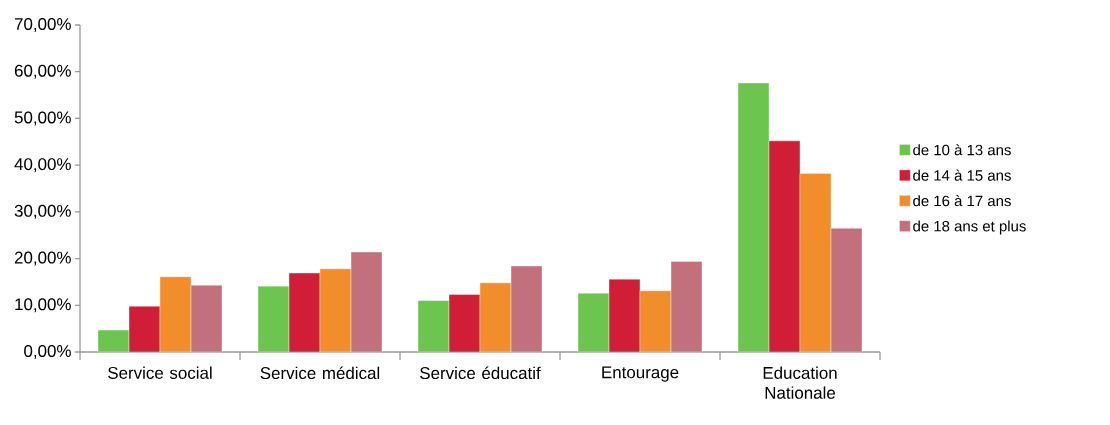 The image size is (1110, 425). What do you see at coordinates (42, 211) in the screenshot?
I see `y-tick-label: 30,00%` at bounding box center [42, 211].